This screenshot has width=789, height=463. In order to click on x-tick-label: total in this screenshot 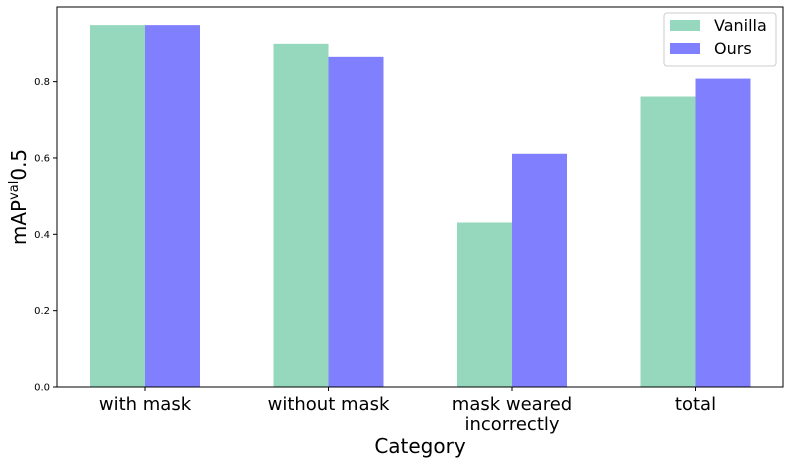, I will do `click(695, 404)`.